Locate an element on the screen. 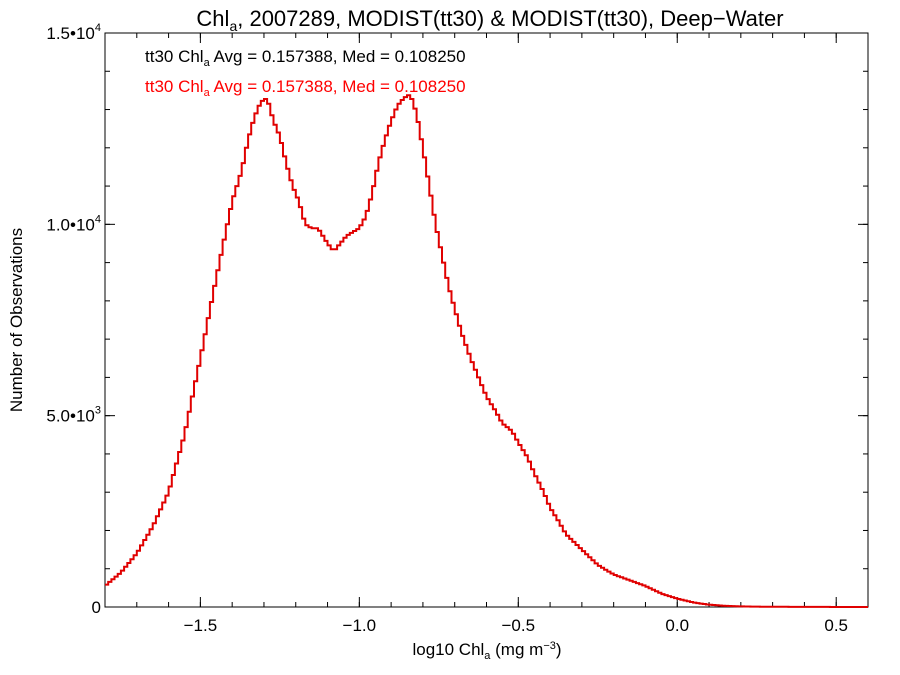 This screenshot has width=900, height=675. stats-annotation-black: tt30 Chla Avg = 0.157388, Med = 0.108250 is located at coordinates (305, 58).